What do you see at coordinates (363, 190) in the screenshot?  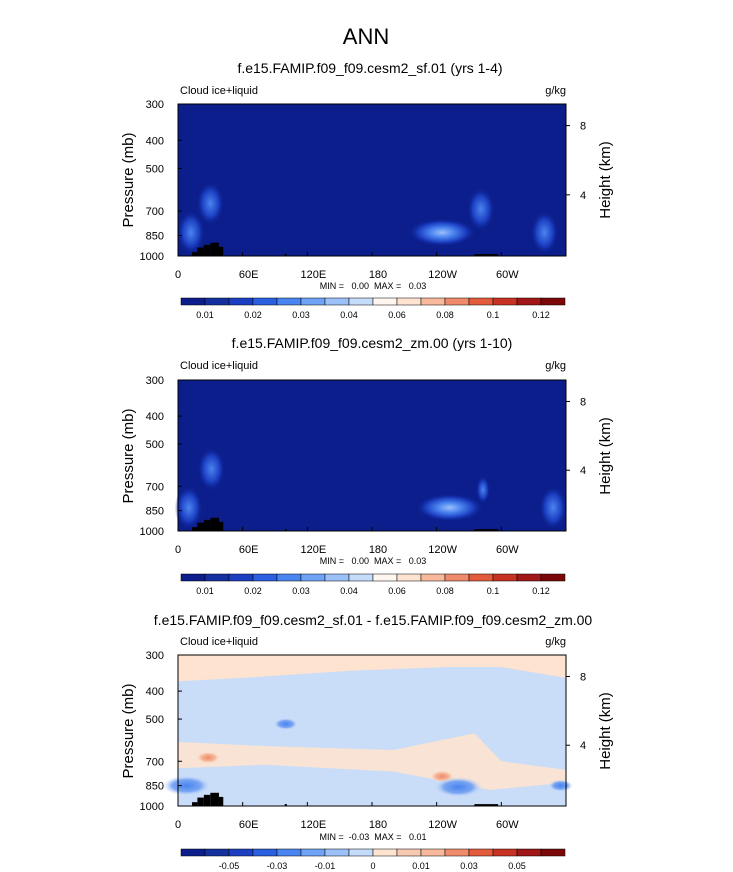 I see `panel-1-plot-area: 300 400 500 700 850 1000 8 4 0 60E 120E 180 120W 60W` at bounding box center [363, 190].